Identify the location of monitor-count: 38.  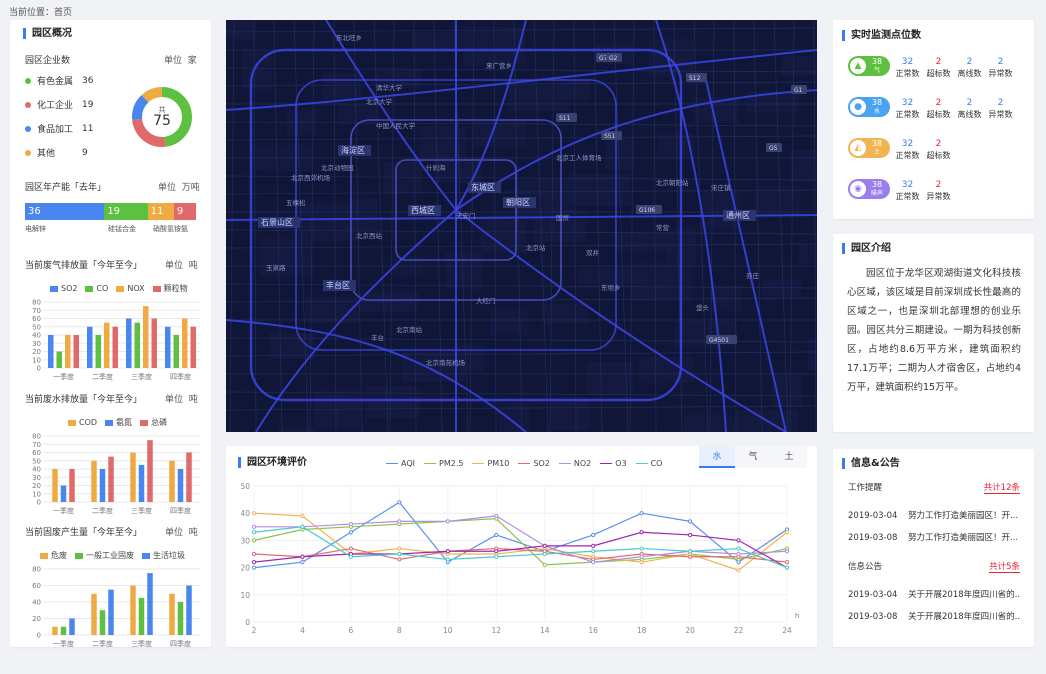
(877, 102).